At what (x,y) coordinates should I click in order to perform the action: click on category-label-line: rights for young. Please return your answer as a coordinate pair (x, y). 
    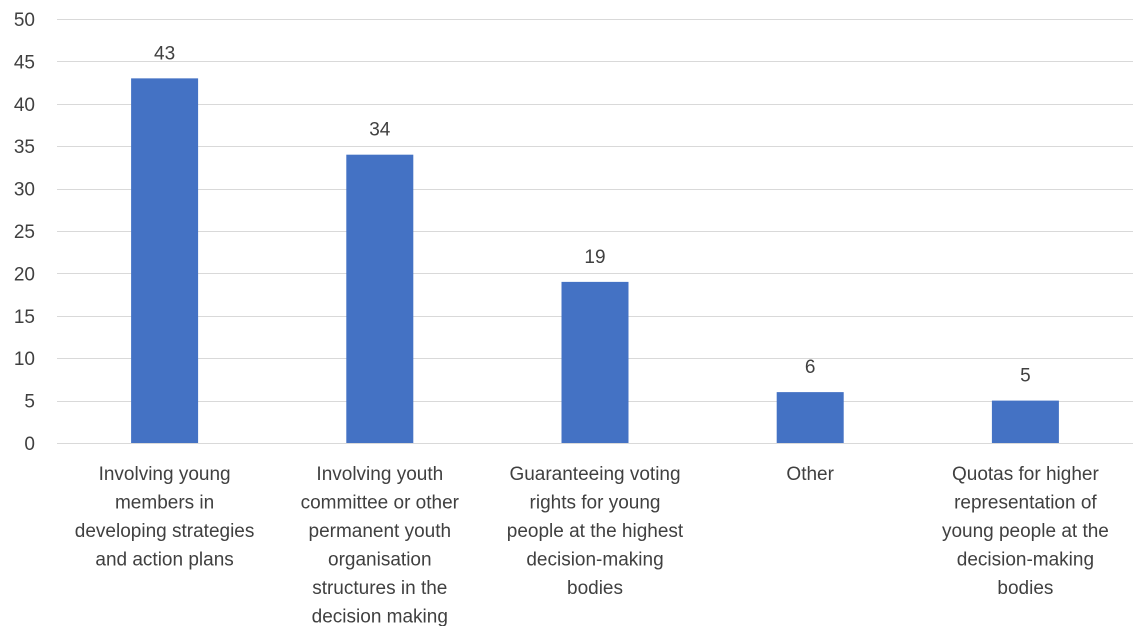
    Looking at the image, I should click on (595, 503).